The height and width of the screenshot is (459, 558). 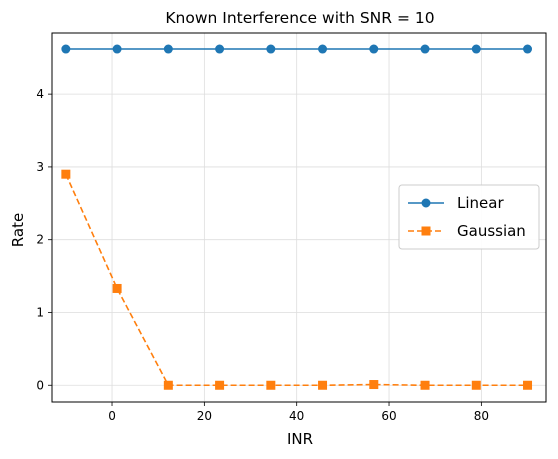 What do you see at coordinates (112, 416) in the screenshot?
I see `x-tick-label: 0` at bounding box center [112, 416].